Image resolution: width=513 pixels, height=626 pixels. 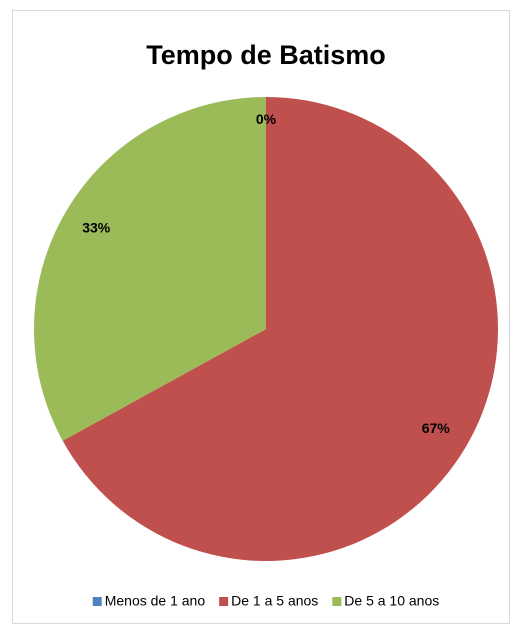 I want to click on legend-label: Menos de 1 ano, so click(x=155, y=601).